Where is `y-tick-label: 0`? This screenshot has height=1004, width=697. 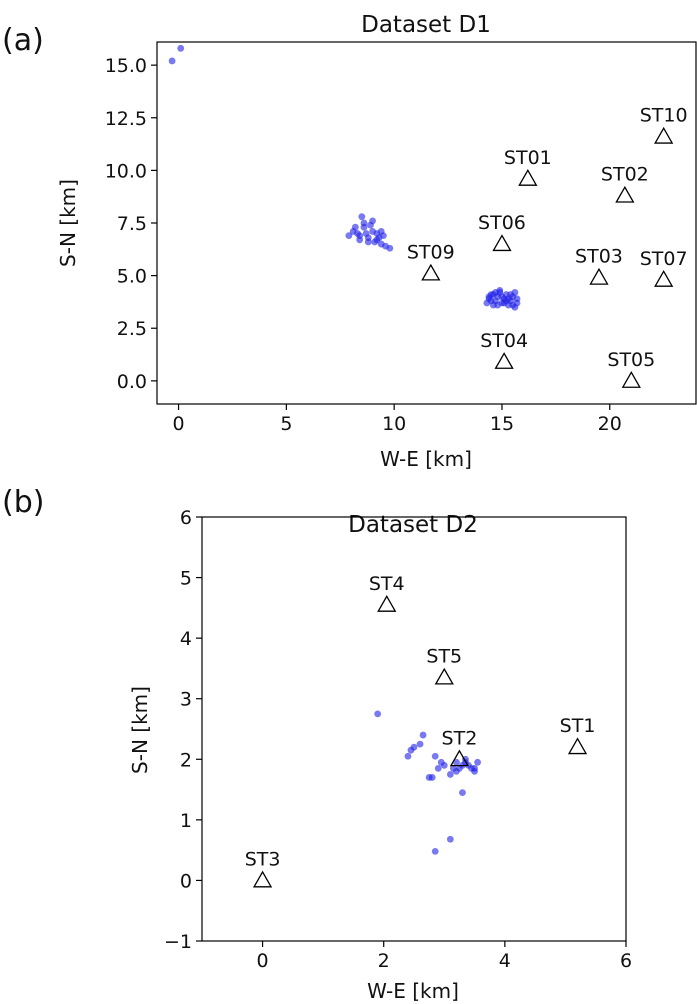 y-tick-label: 0 is located at coordinates (186, 881).